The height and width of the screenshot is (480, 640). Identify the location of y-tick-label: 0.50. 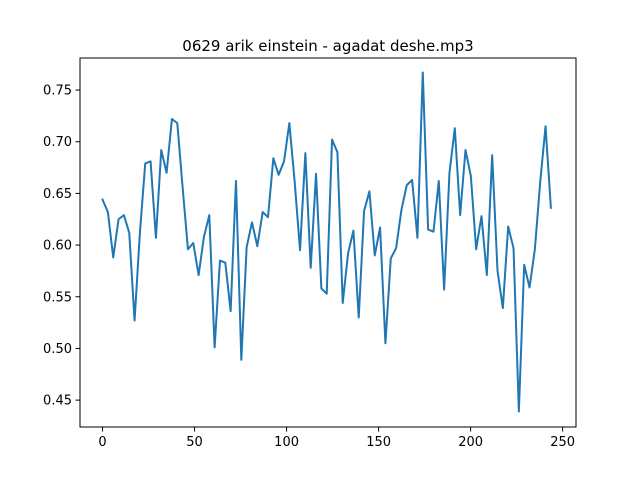
(57, 349).